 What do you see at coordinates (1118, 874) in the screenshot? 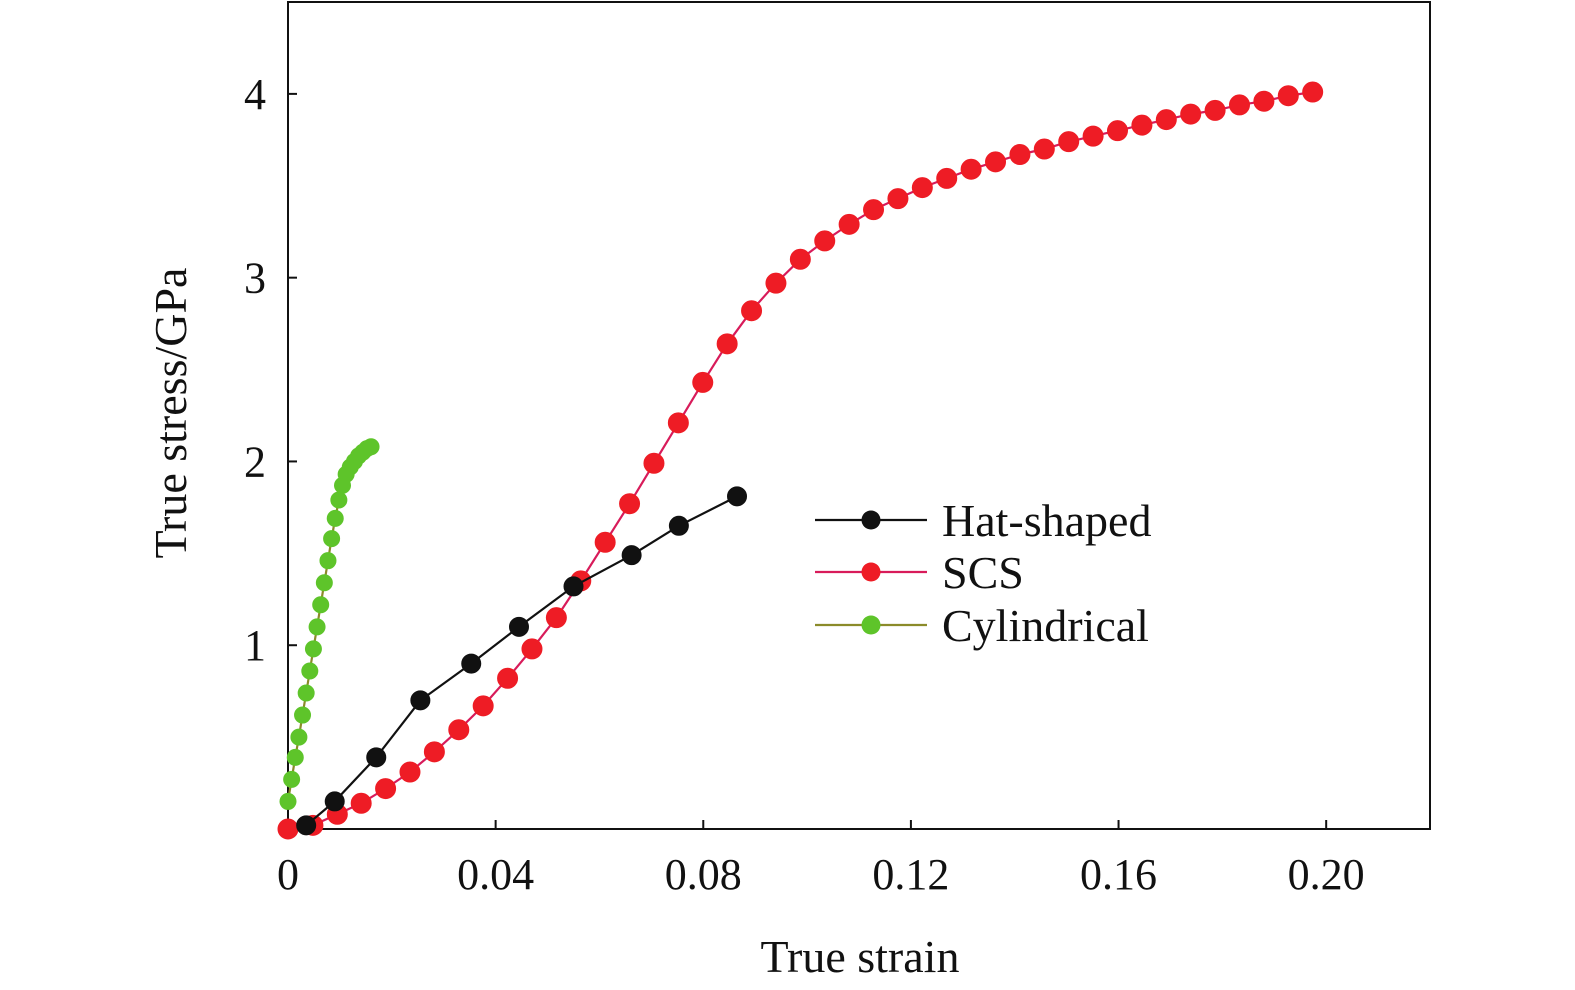
I see `x-tick-label: 0.16` at bounding box center [1118, 874].